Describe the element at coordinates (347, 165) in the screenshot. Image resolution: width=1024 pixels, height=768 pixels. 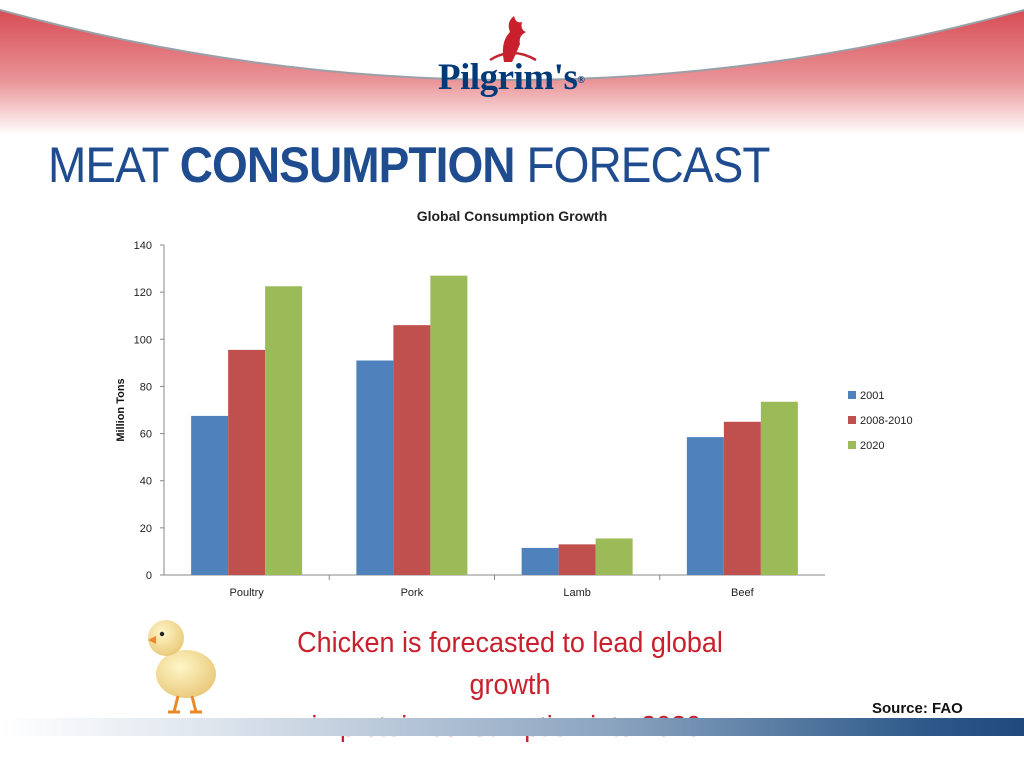
I see `title-part2: CONSUMPTION` at that location.